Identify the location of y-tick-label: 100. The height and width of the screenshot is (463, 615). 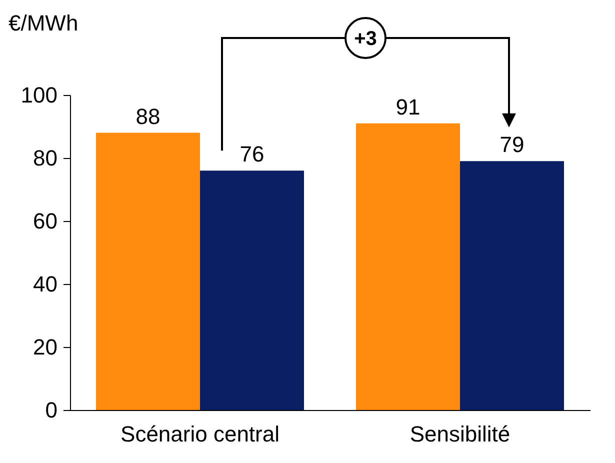
(39, 95).